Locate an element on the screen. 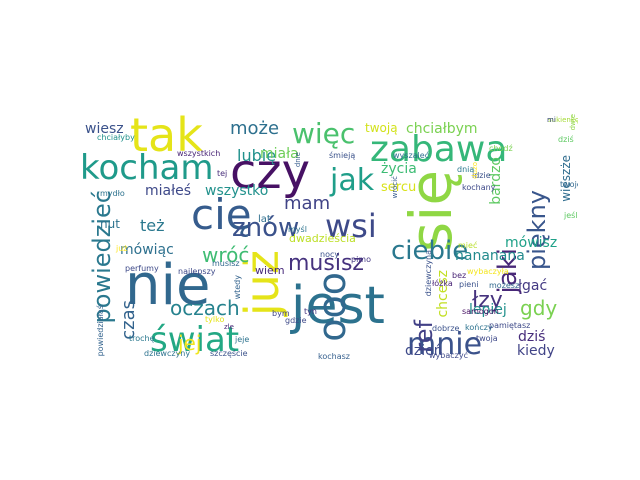 This screenshot has height=480, width=640. cloud-word: mi is located at coordinates (551, 120).